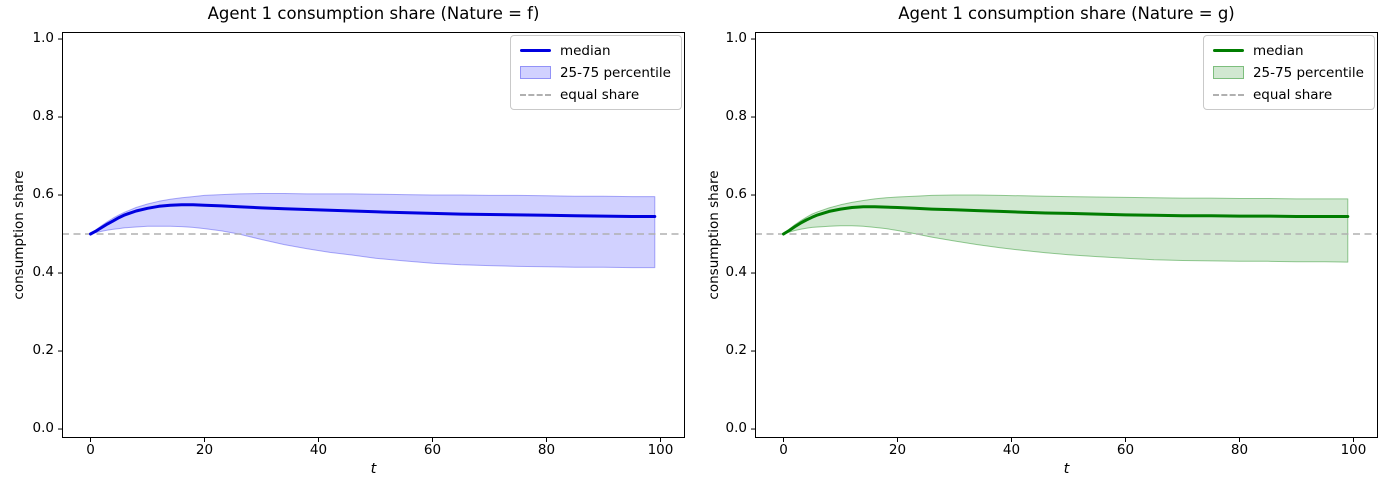  What do you see at coordinates (1066, 13) in the screenshot?
I see `chart-title: Agent 1 consumption share (Nature = g)` at bounding box center [1066, 13].